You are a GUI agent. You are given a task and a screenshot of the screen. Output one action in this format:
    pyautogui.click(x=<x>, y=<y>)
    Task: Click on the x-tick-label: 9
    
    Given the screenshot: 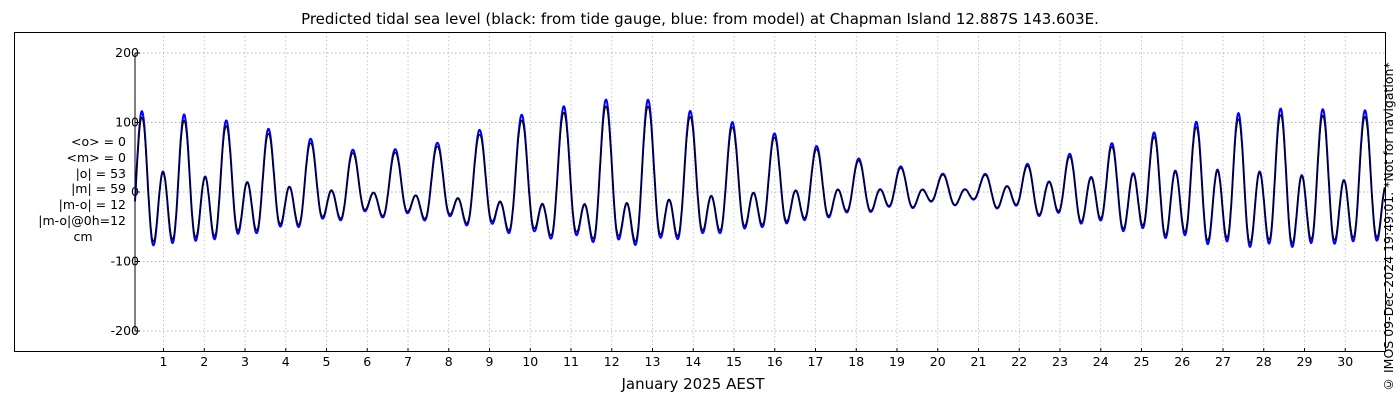 What is the action you would take?
    pyautogui.click(x=490, y=361)
    